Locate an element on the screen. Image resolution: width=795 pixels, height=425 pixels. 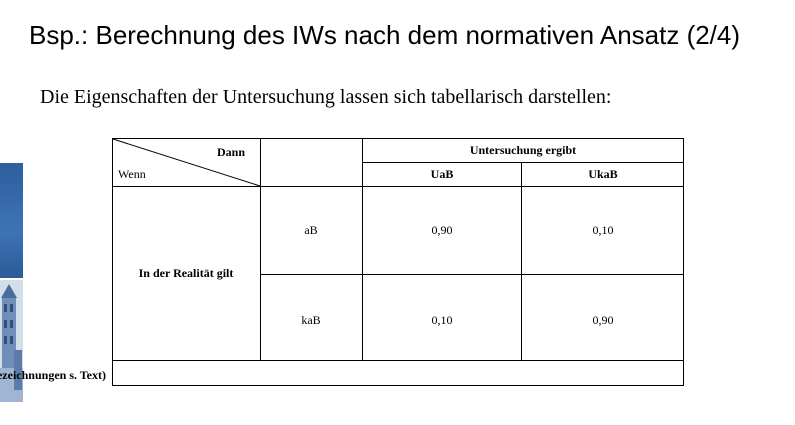
corner-if-label: Wenn is located at coordinates (132, 174).